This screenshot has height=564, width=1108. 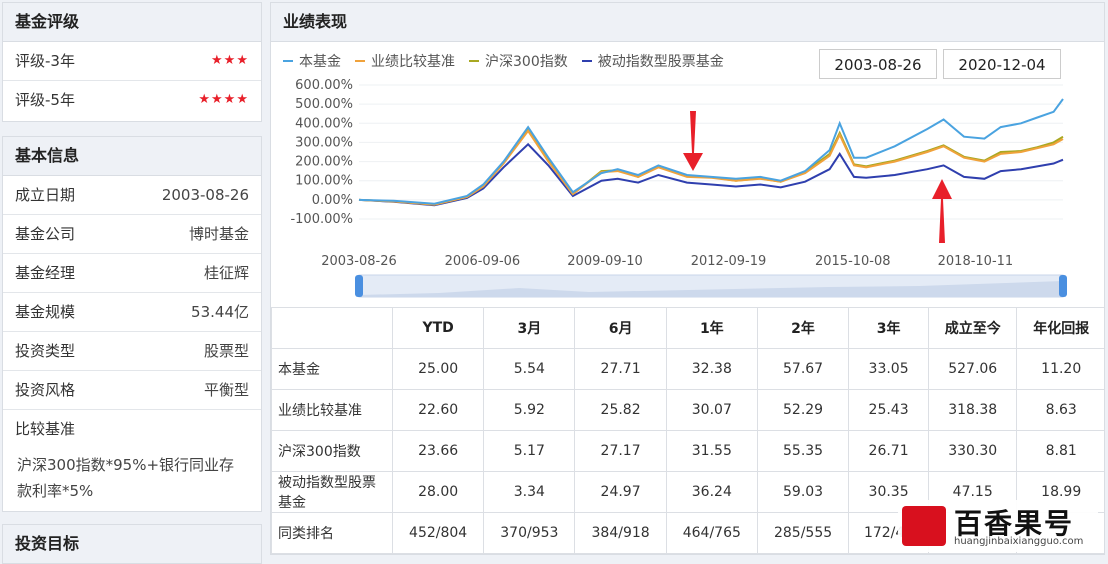 I want to click on info-value: 平衡型, so click(x=226, y=390).